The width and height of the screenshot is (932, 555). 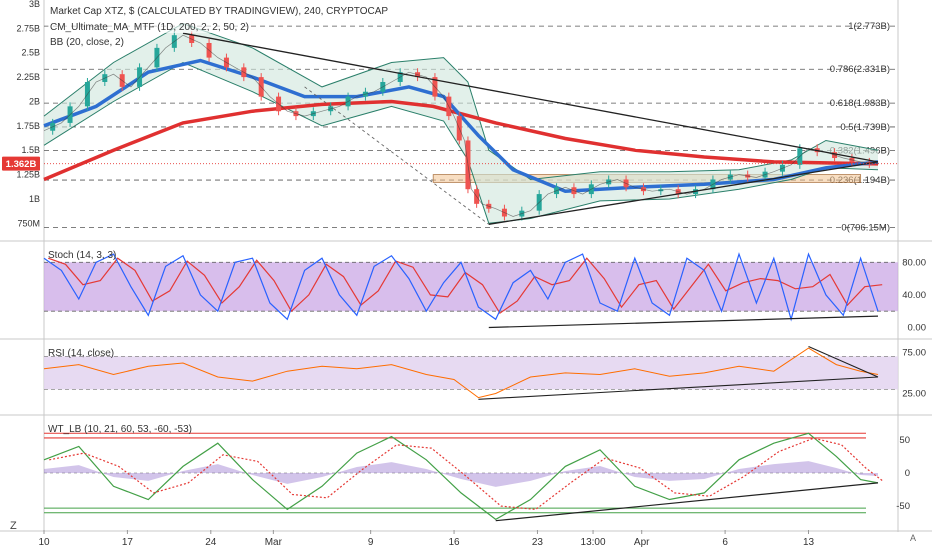 What do you see at coordinates (903, 506) in the screenshot?
I see `wt-y-tick-label: -50` at bounding box center [903, 506].